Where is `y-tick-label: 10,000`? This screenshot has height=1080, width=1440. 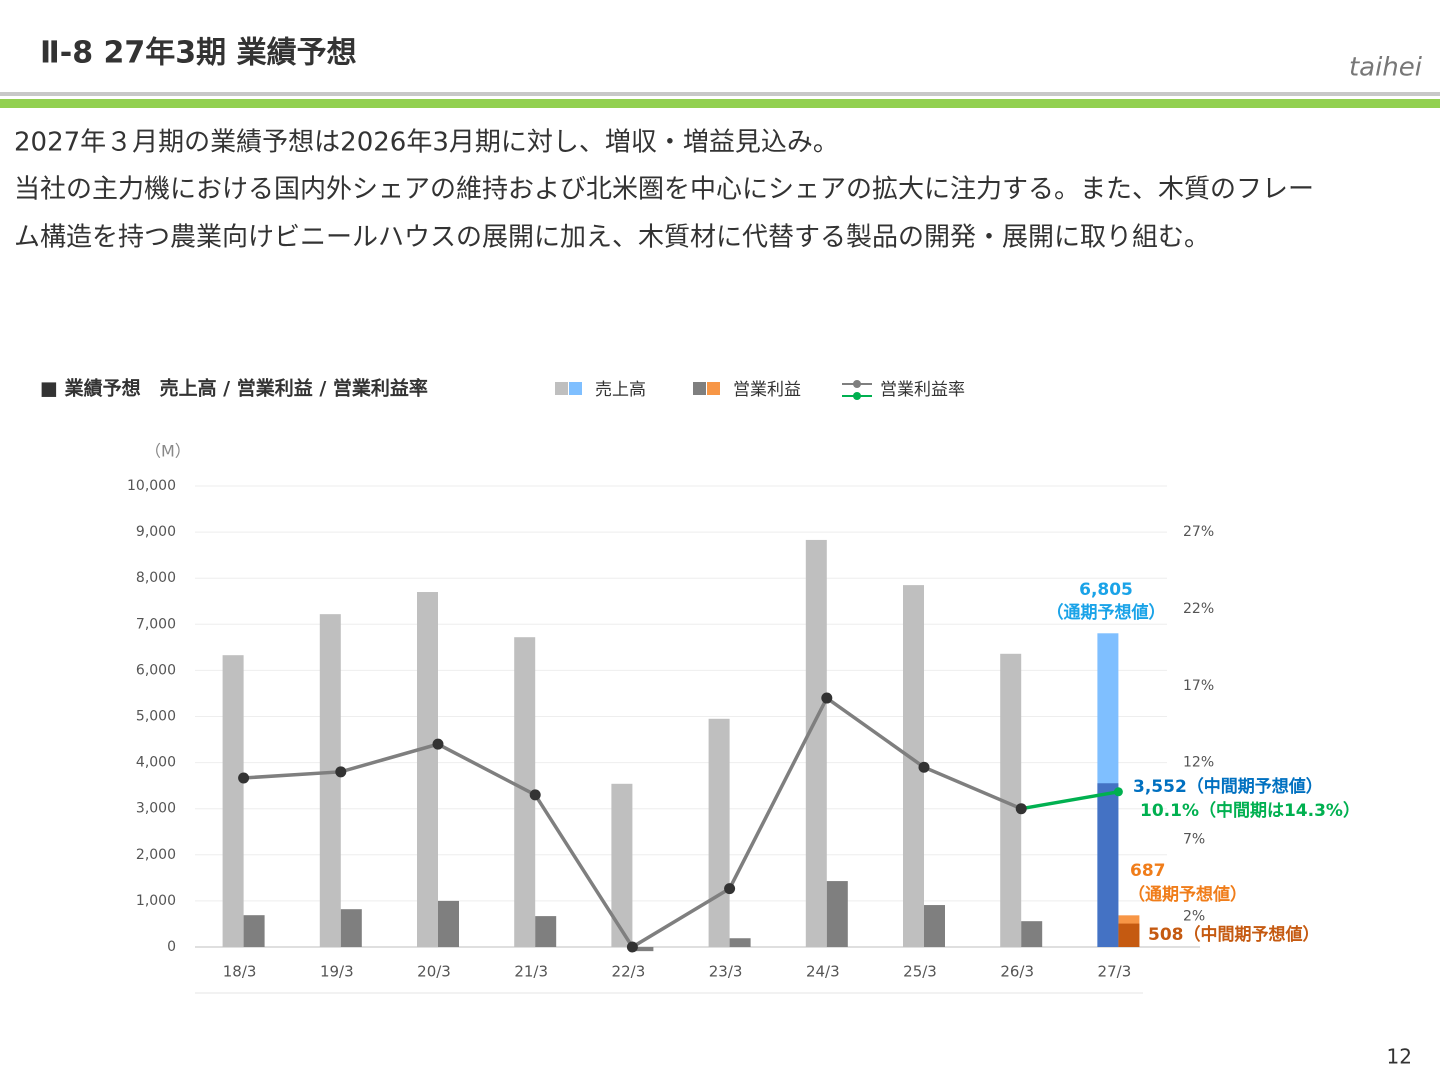 y-tick-label: 10,000 is located at coordinates (151, 486).